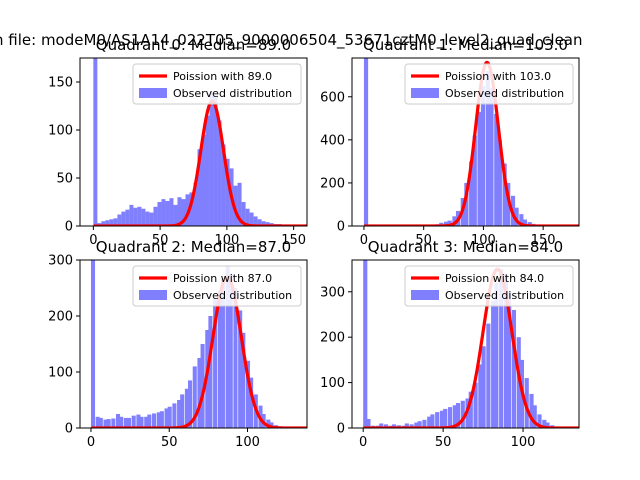 The height and width of the screenshot is (480, 640). Describe the element at coordinates (363, 442) in the screenshot. I see `x-tick-label: 0` at that location.